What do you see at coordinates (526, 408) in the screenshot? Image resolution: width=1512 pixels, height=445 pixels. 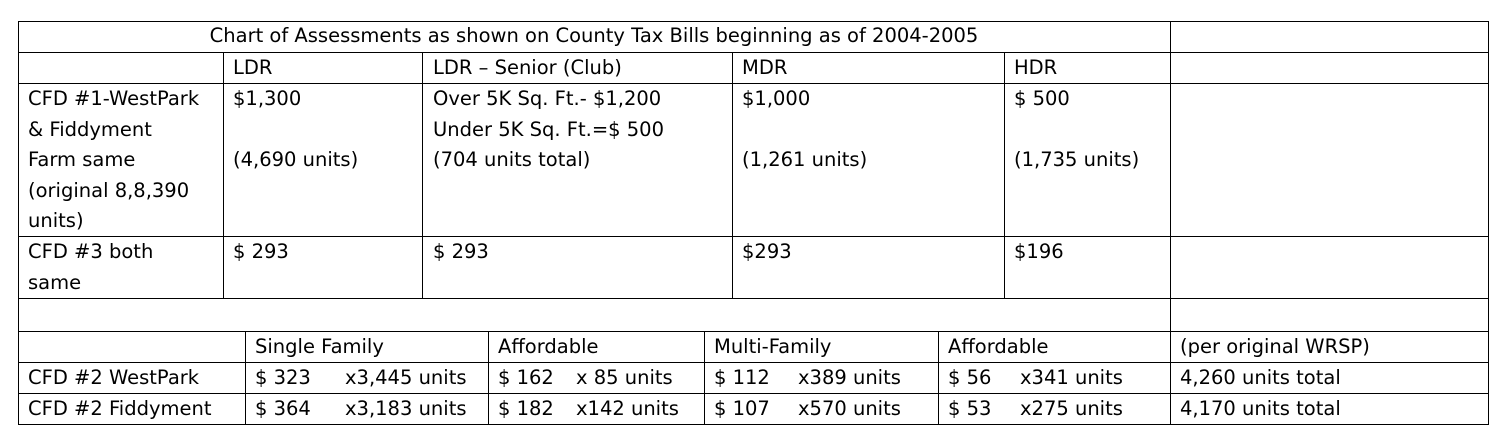 I see `amount-fiddyment-affordable-sf: $ 182` at bounding box center [526, 408].